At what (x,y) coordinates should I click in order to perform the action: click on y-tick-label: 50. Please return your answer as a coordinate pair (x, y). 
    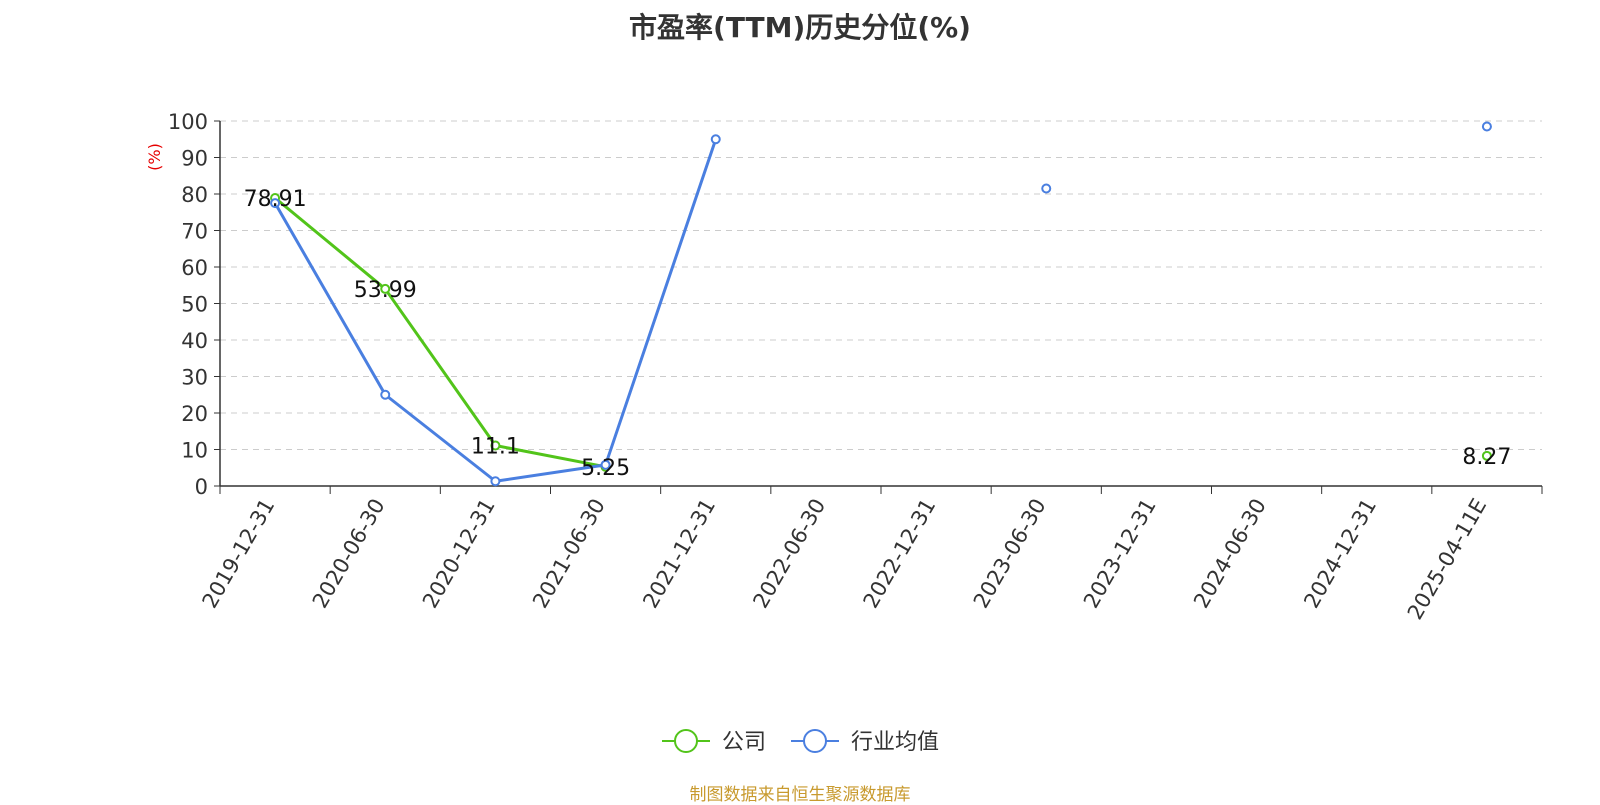
    Looking at the image, I should click on (194, 305).